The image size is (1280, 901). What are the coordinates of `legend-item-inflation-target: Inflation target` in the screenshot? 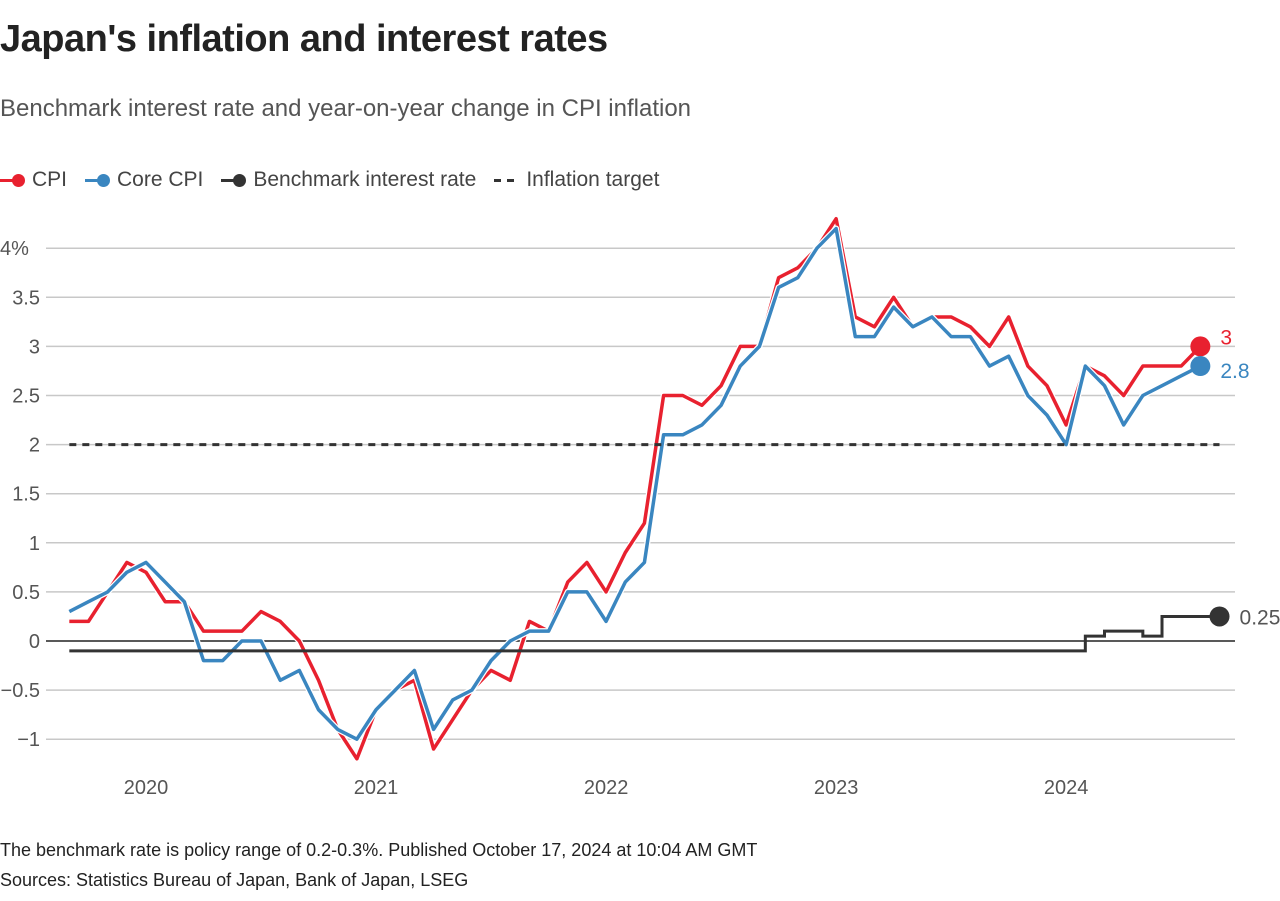 It's located at (576, 180).